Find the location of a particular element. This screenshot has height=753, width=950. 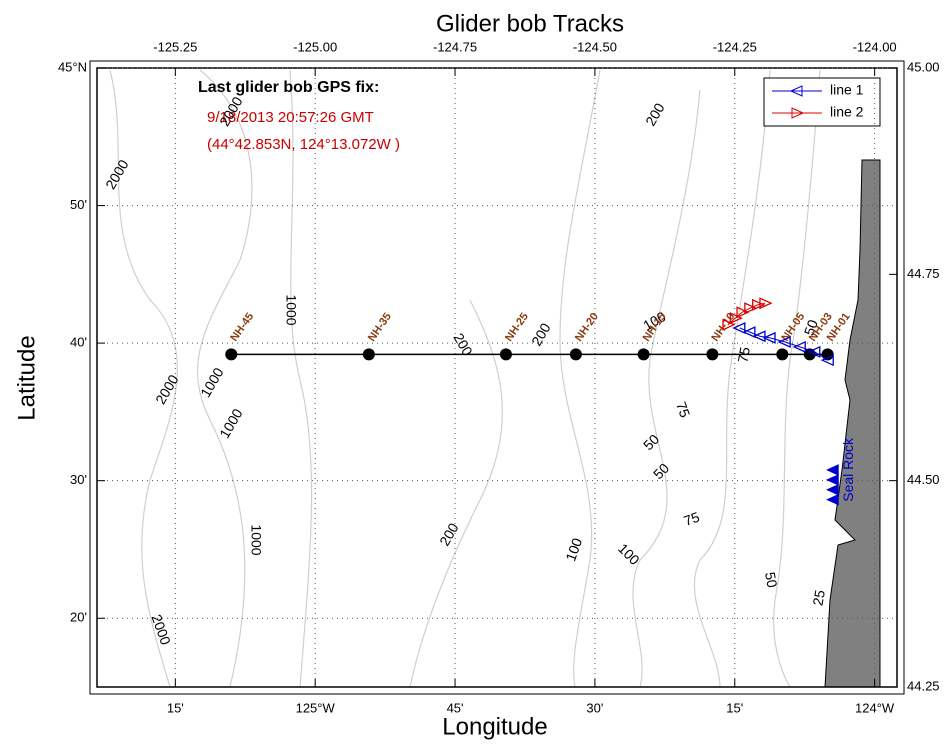

legend is located at coordinates (822, 102).